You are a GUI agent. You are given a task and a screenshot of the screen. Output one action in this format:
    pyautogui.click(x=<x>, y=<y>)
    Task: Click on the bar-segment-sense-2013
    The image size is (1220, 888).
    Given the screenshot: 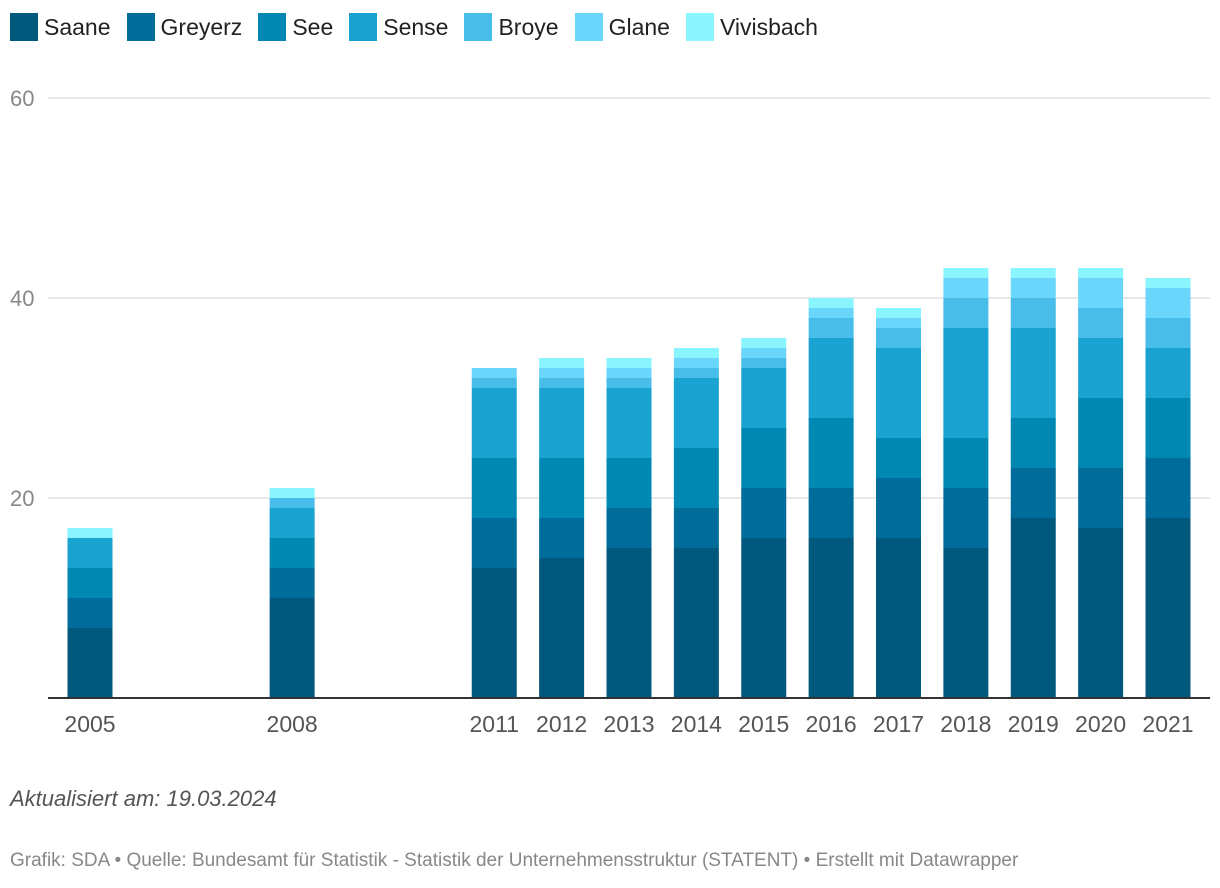 What is the action you would take?
    pyautogui.click(x=629, y=423)
    